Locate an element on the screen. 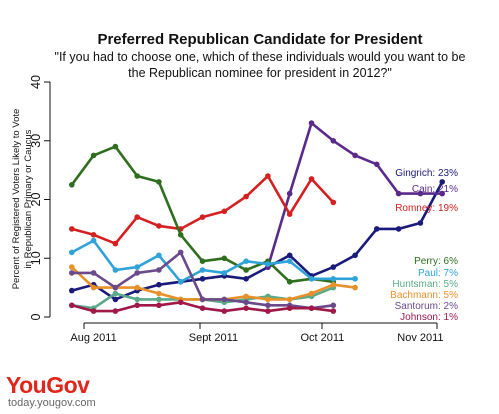  y-tick-label: 0 is located at coordinates (36, 316).